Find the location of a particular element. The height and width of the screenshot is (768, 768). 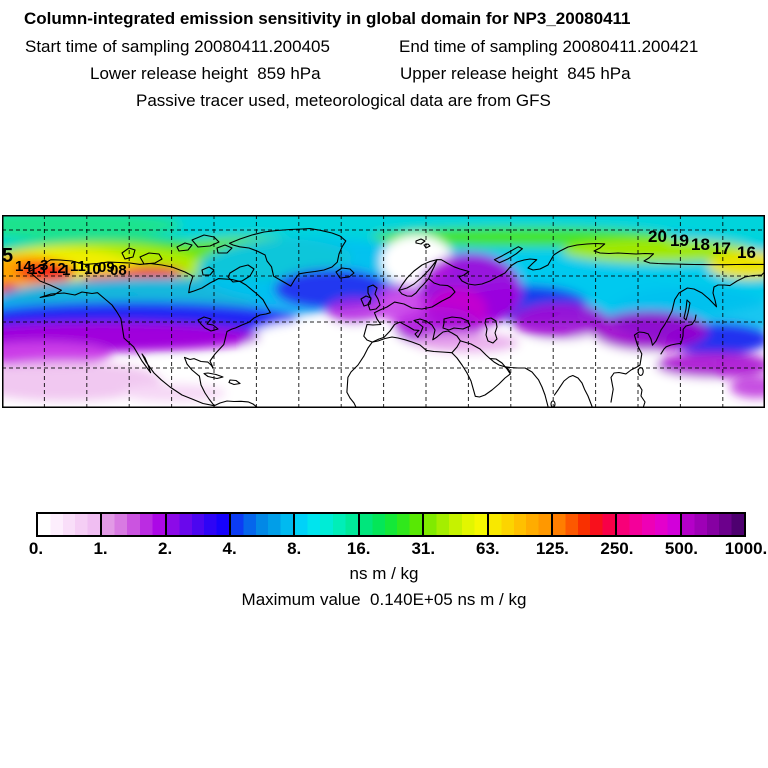

release-cluster-label: 12 is located at coordinates (57, 268).